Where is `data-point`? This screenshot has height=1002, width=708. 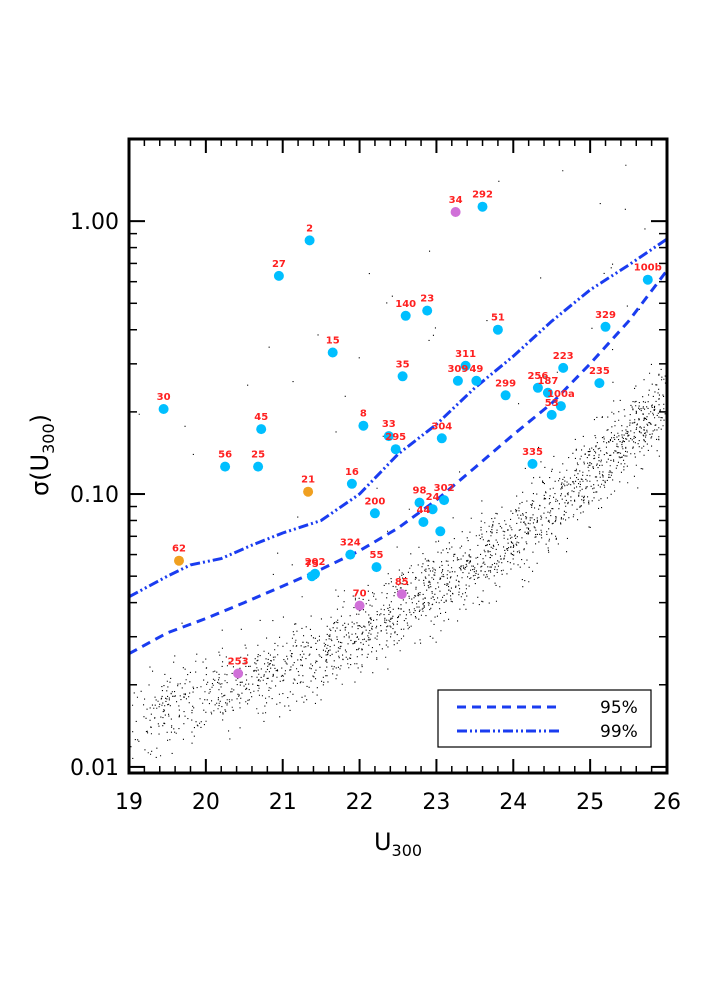
data-point is located at coordinates (440, 531).